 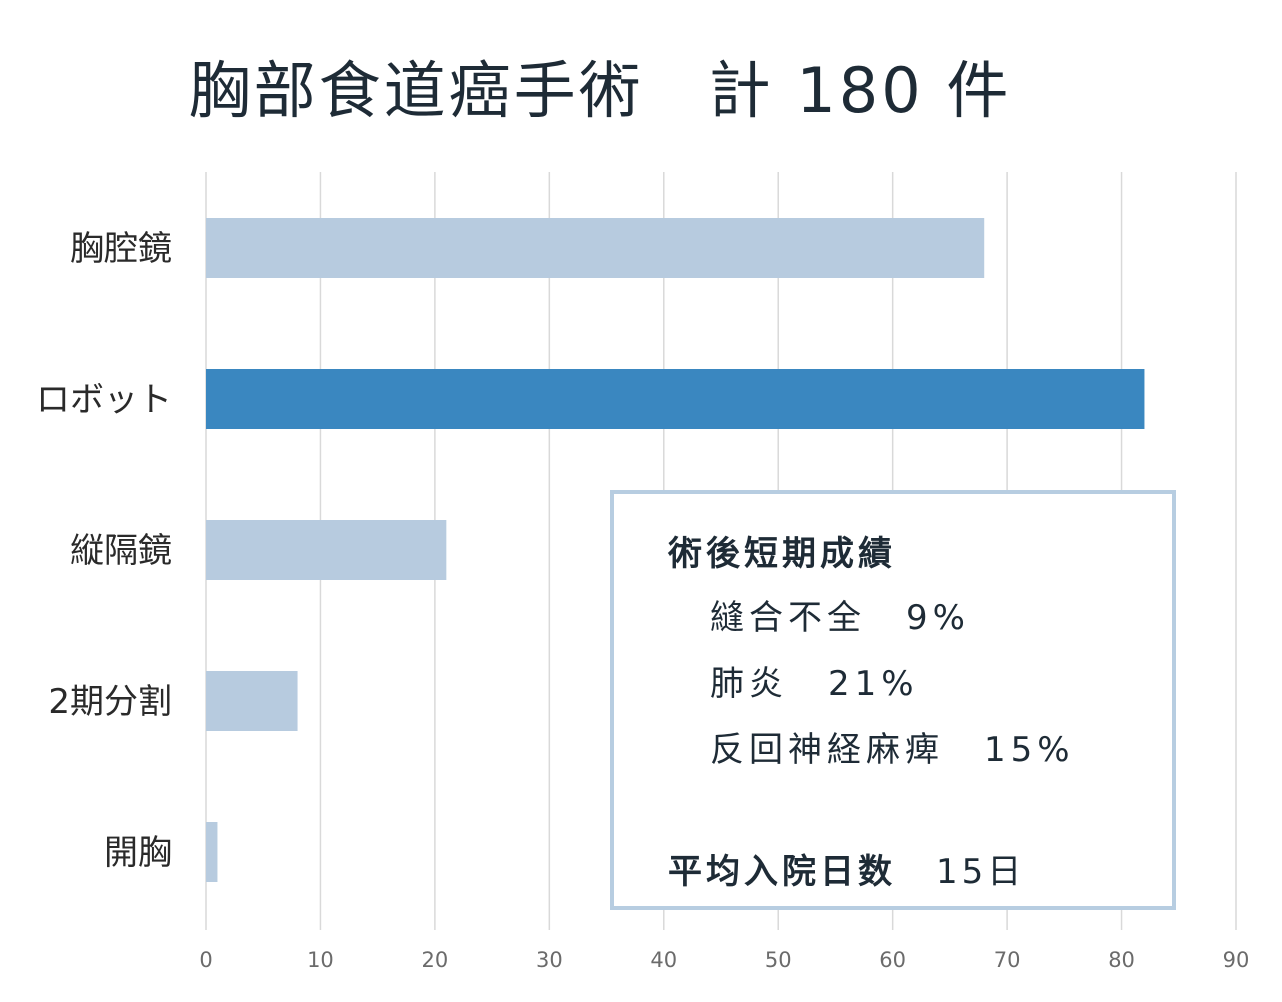 What do you see at coordinates (782, 872) in the screenshot?
I see `average-stay-label: 平均入院日数` at bounding box center [782, 872].